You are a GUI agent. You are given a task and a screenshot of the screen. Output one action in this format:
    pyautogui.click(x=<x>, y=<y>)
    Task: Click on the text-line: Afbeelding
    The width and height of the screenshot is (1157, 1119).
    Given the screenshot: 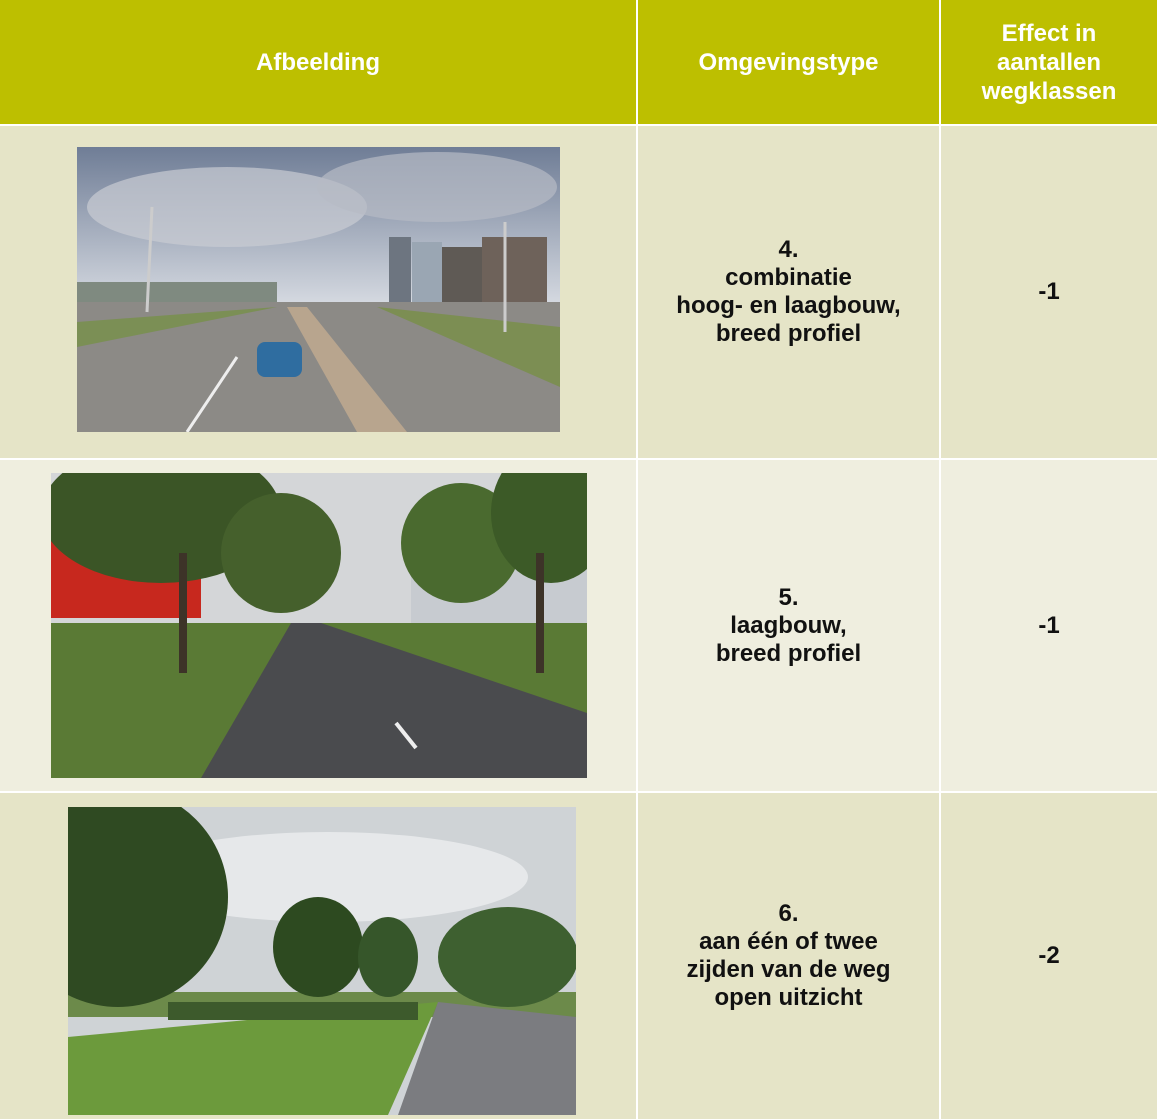 What is the action you would take?
    pyautogui.click(x=318, y=62)
    